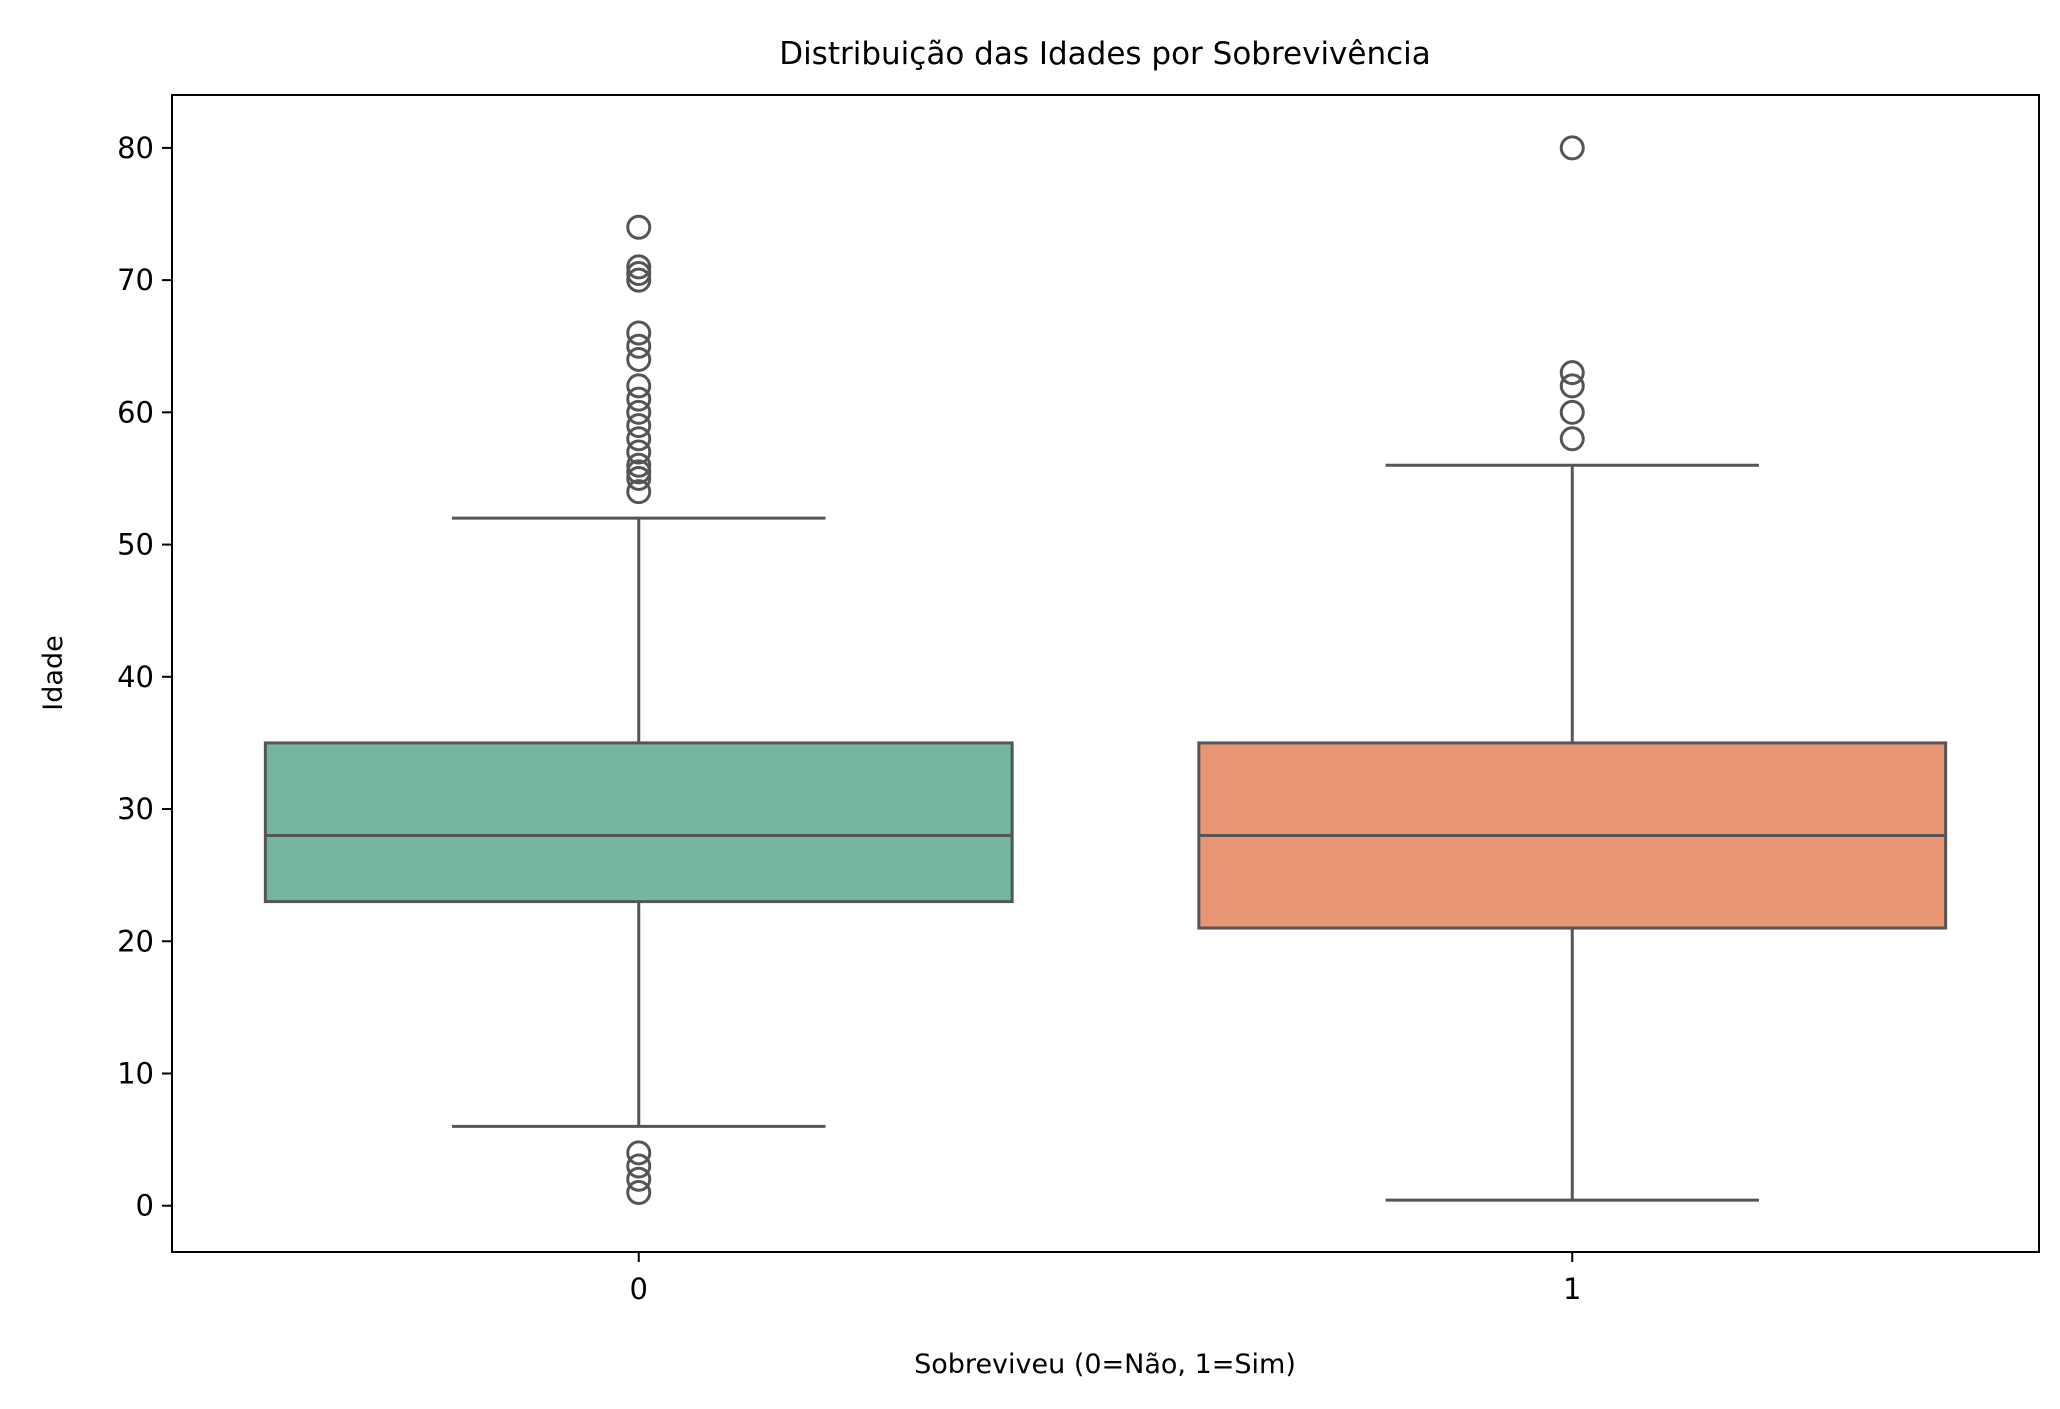 The height and width of the screenshot is (1409, 2060). I want to click on x-tick-label: 0, so click(639, 1289).